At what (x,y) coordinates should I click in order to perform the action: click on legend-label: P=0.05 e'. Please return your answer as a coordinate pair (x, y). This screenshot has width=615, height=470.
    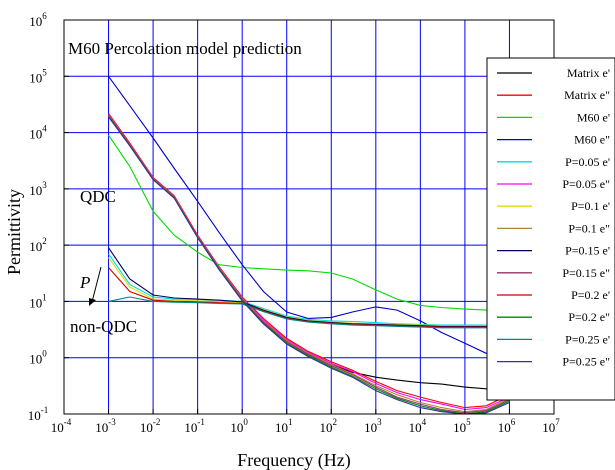
    Looking at the image, I should click on (587, 162).